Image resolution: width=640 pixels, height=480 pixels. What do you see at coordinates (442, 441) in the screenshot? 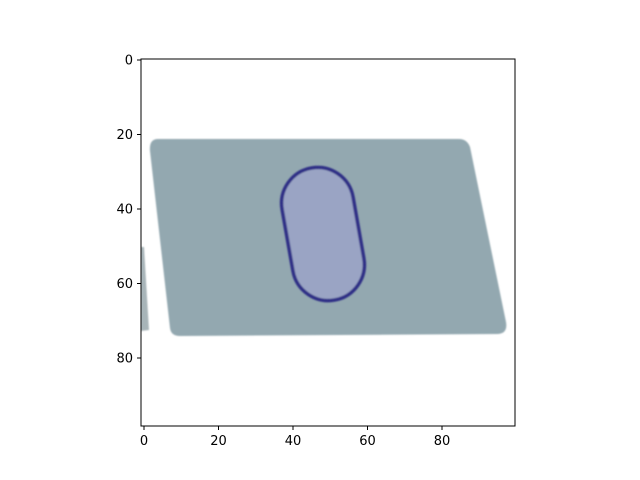
I see `x-tick-label: 80` at bounding box center [442, 441].